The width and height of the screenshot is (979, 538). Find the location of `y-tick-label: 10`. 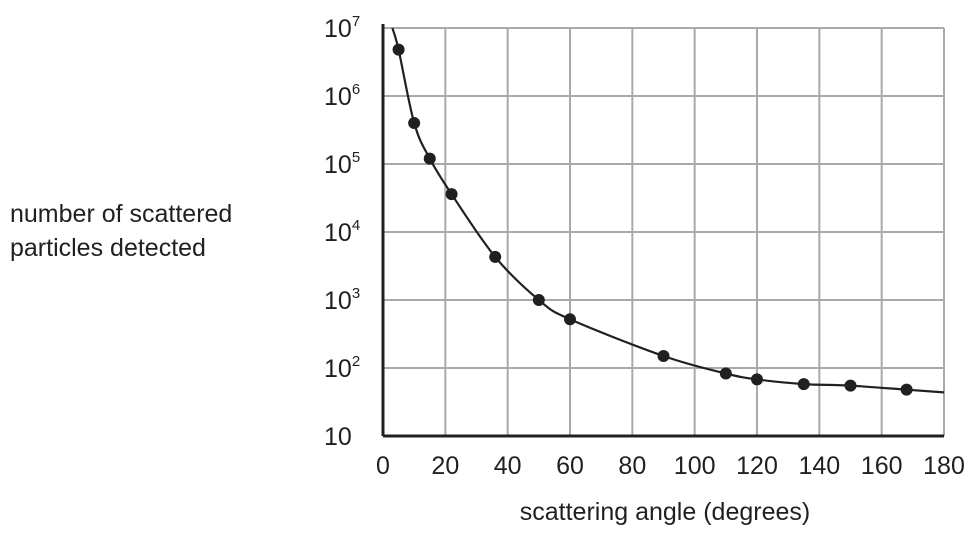

y-tick-label: 10 is located at coordinates (338, 437).